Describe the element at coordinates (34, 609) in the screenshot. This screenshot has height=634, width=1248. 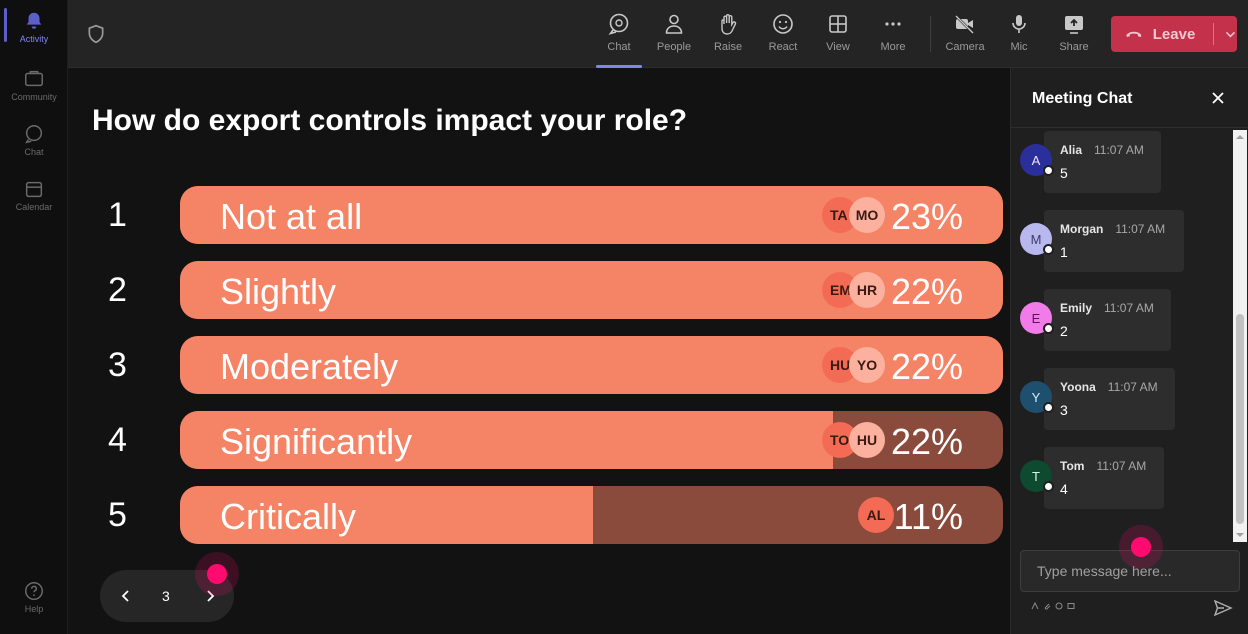
I see `rail-item-label: Help` at that location.